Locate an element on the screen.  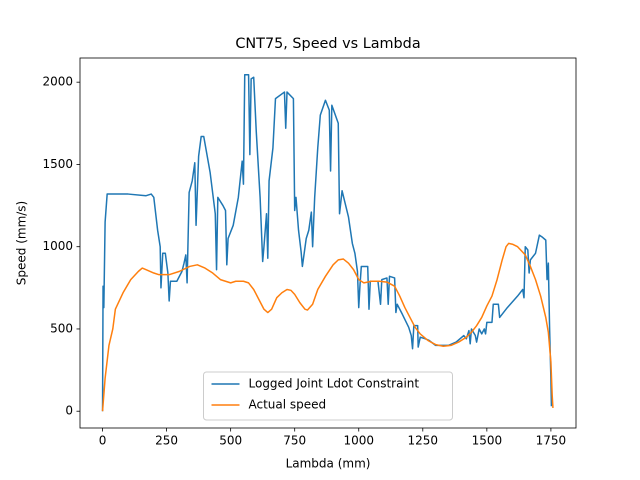
legend: Logged Joint Ldot Constraint Actual speed is located at coordinates (328, 396).